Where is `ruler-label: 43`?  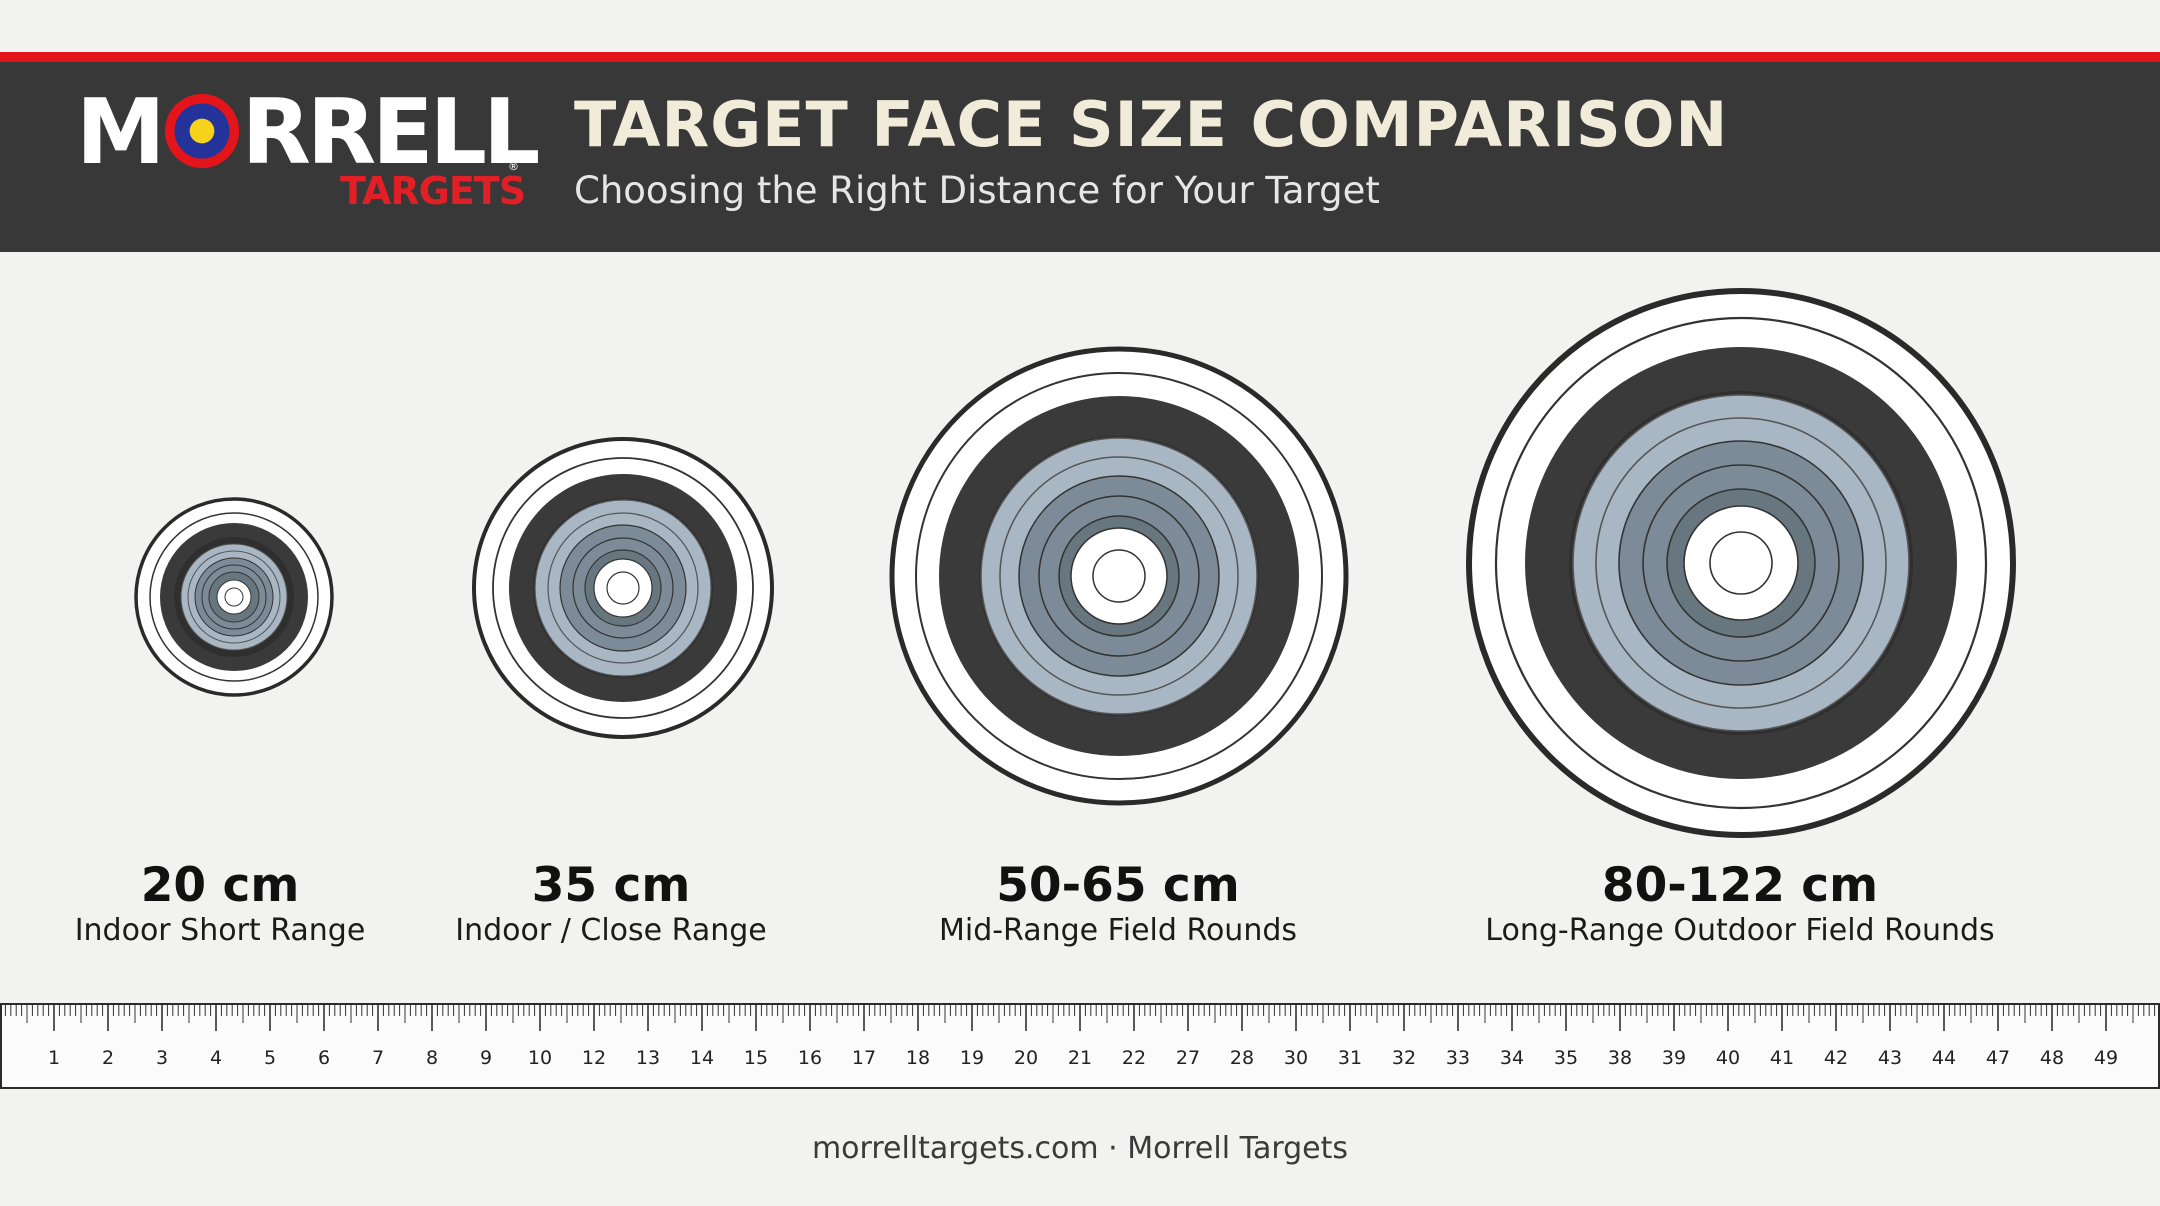
ruler-label: 43 is located at coordinates (1890, 1058).